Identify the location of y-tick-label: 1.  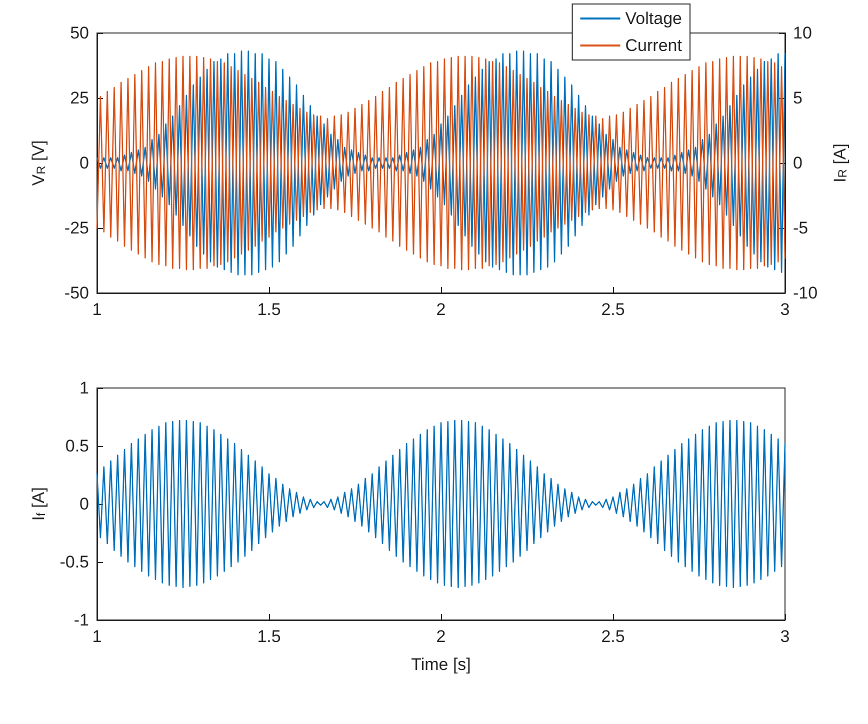
(84, 388).